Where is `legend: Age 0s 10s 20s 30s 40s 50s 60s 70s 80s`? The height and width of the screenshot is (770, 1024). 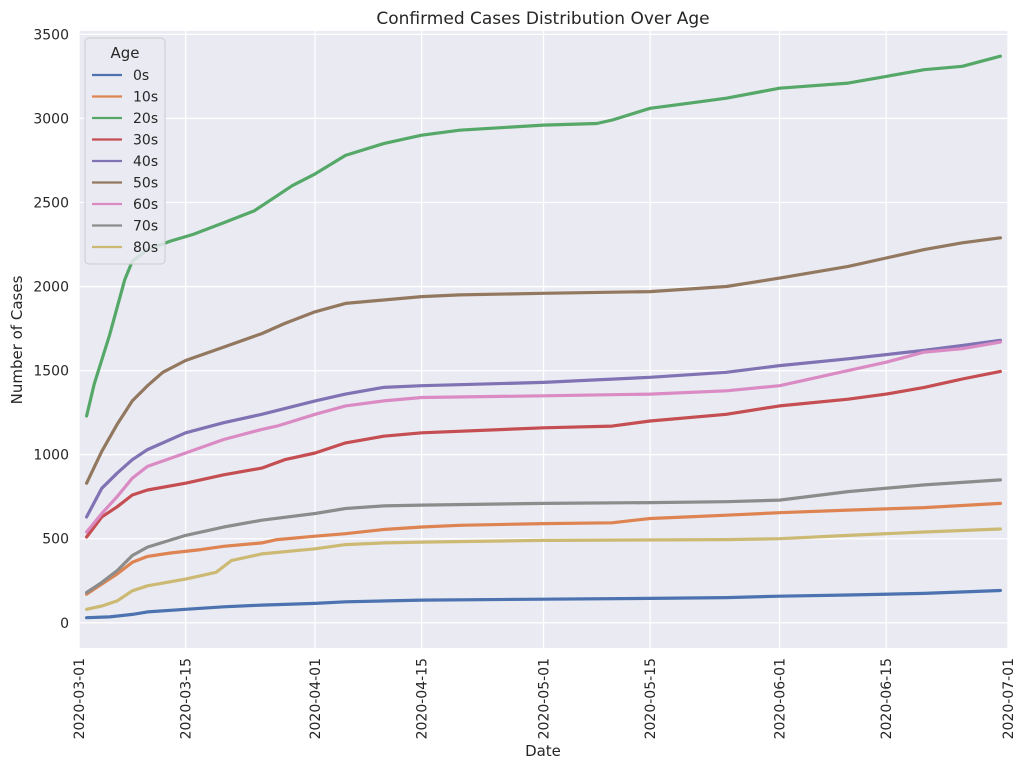 legend: Age 0s 10s 20s 30s 40s 50s 60s 70s 80s is located at coordinates (125, 151).